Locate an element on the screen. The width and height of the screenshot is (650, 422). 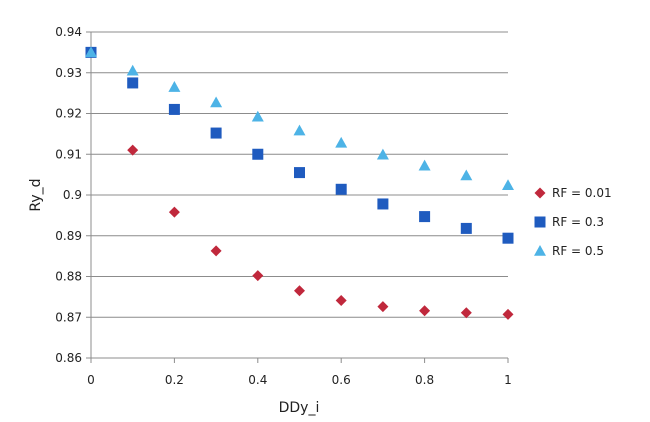
y-tick-label: 0.91 is located at coordinates (68, 154).